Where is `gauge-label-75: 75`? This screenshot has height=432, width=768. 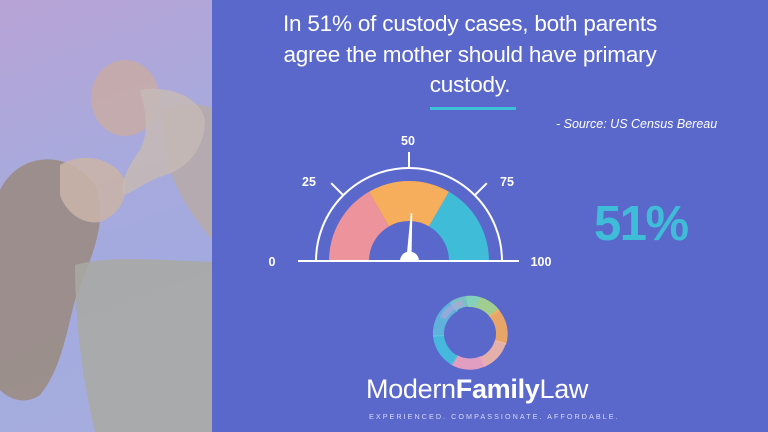 gauge-label-75: 75 is located at coordinates (507, 182).